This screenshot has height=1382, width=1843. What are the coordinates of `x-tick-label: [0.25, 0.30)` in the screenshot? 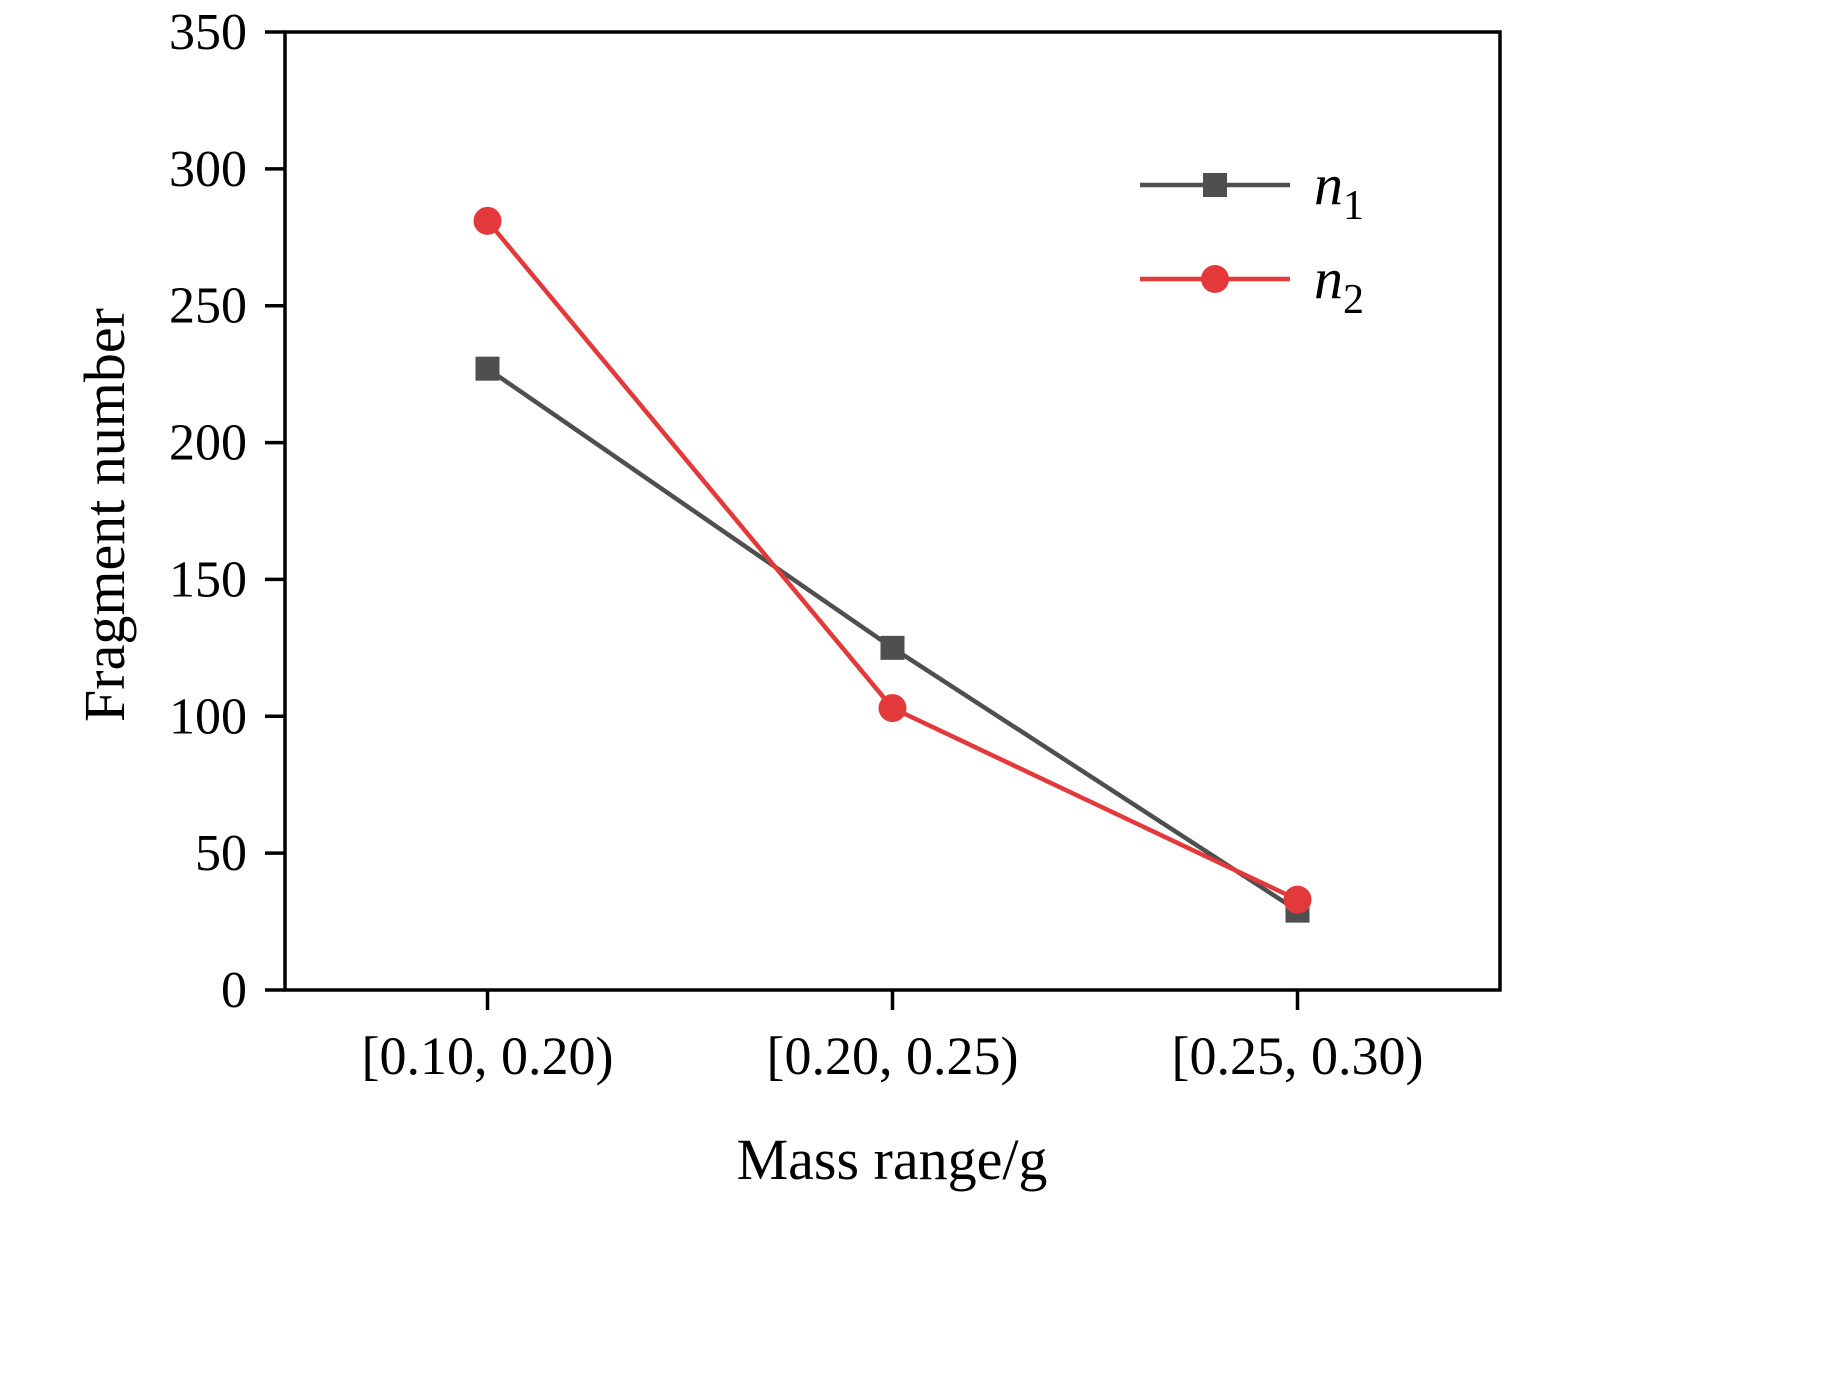 It's located at (1298, 1056).